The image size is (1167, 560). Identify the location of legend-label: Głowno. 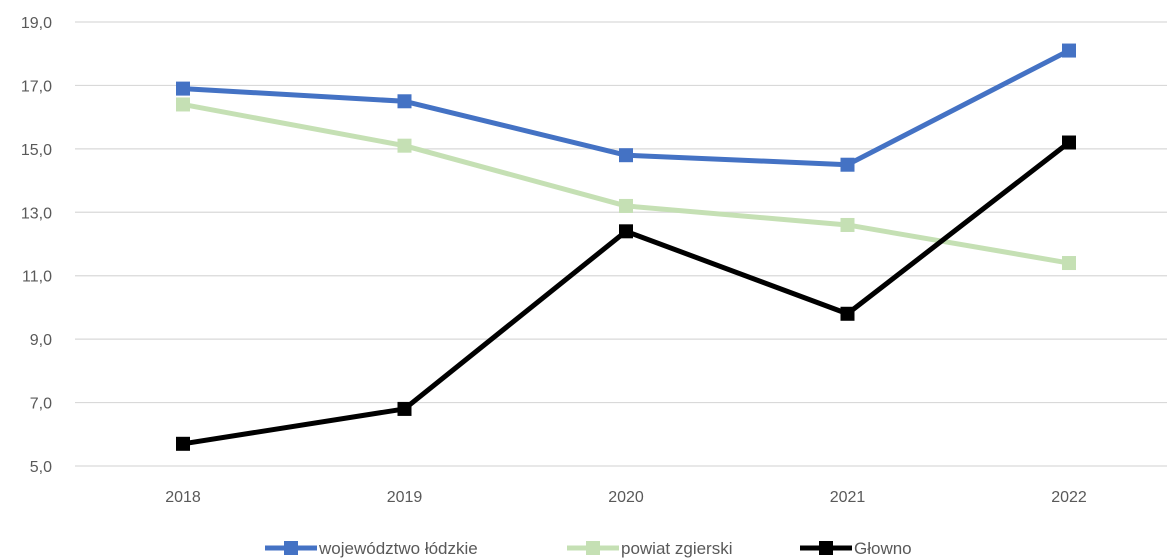
(883, 548).